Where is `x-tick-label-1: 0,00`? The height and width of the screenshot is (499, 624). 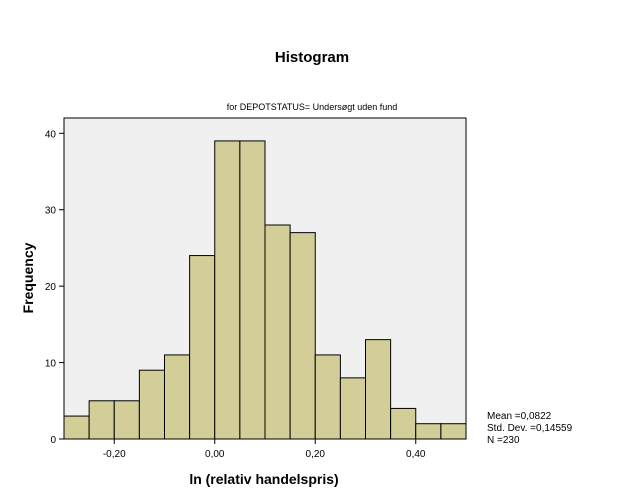
x-tick-label-1: 0,00 is located at coordinates (215, 454).